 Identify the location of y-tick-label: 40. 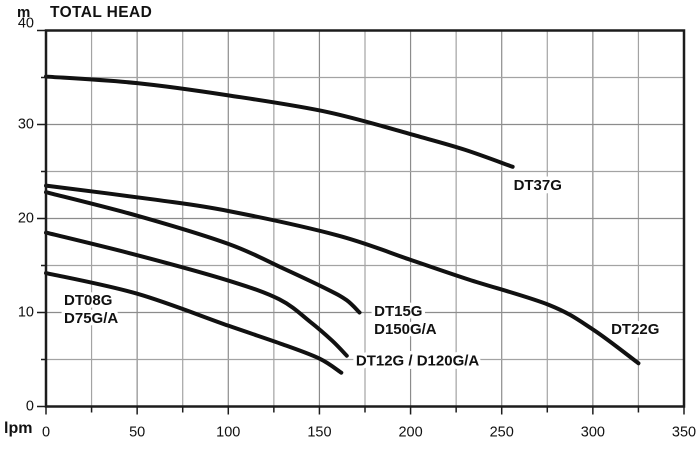
(26, 24).